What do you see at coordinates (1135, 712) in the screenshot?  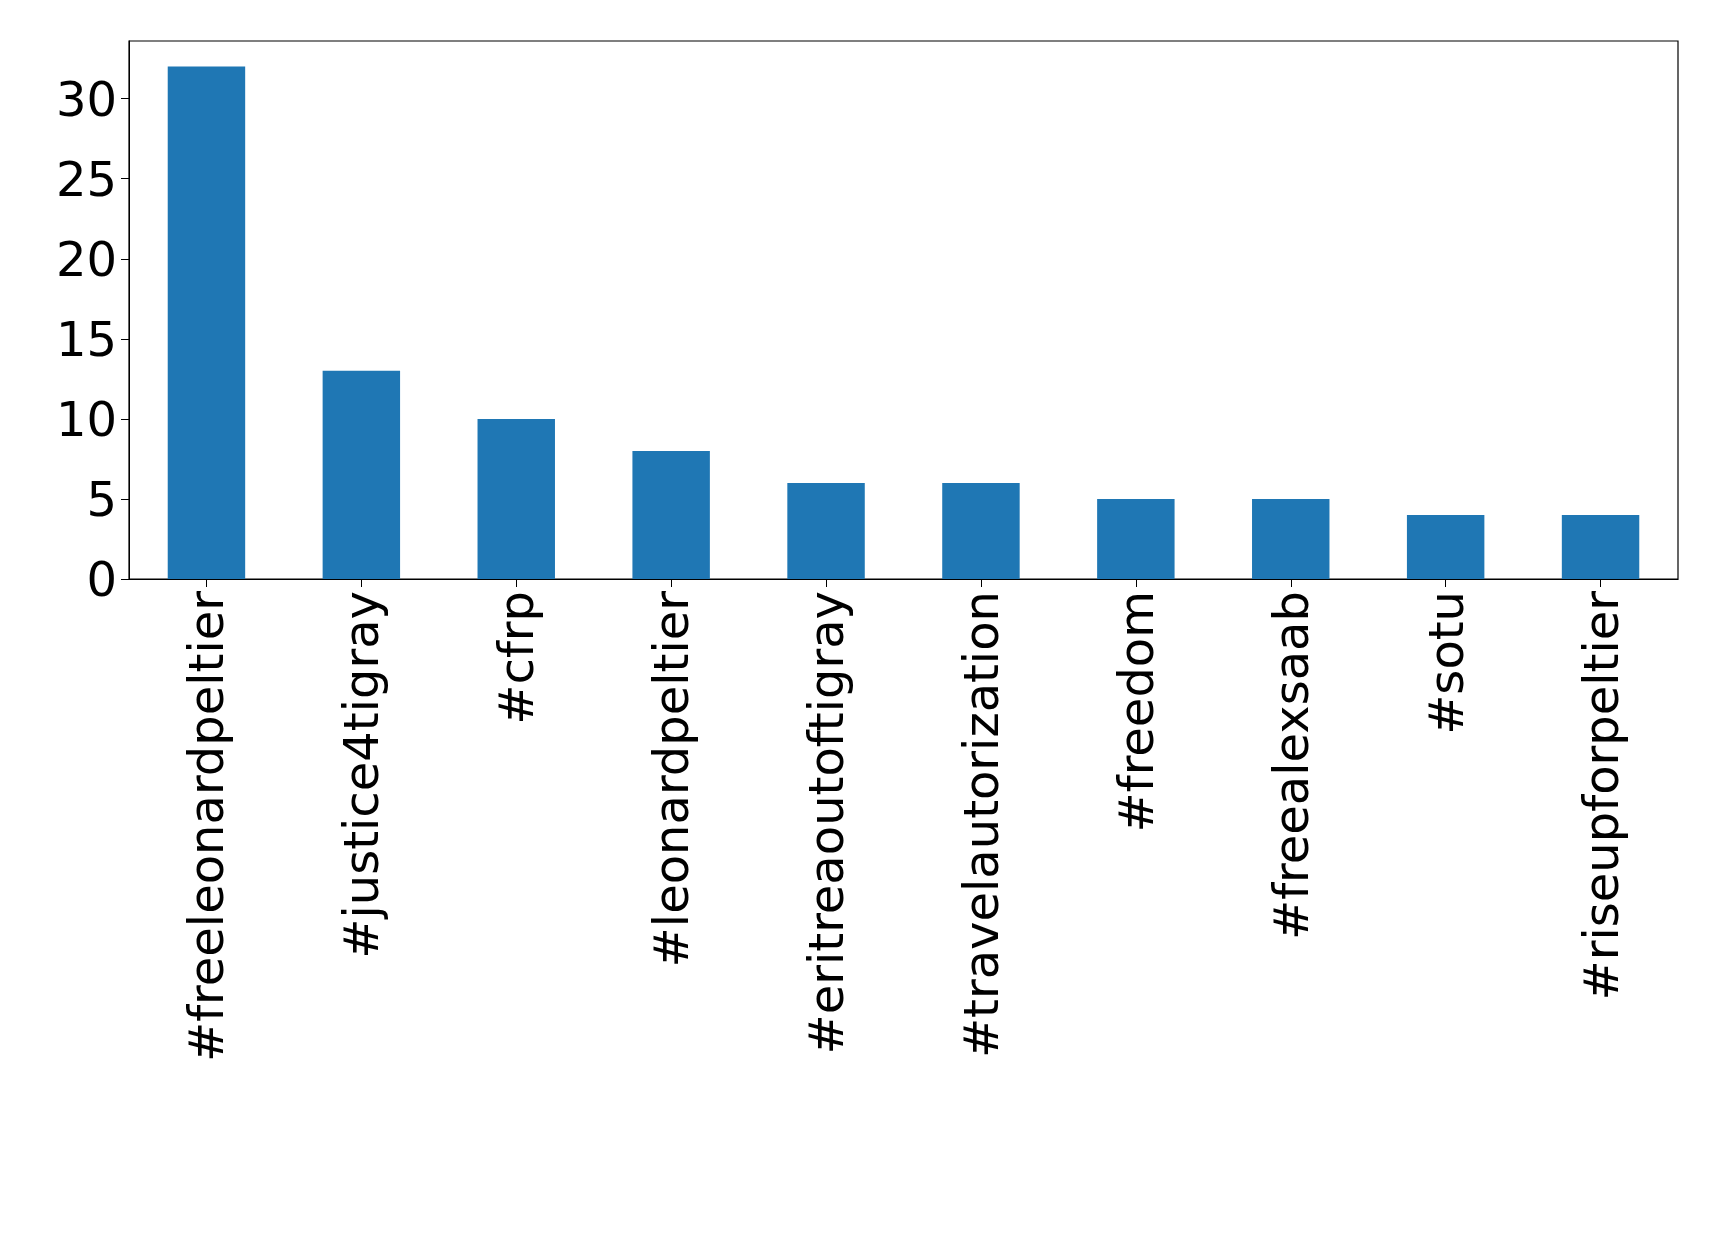 I see `x-tick-label: #freedom` at bounding box center [1135, 712].